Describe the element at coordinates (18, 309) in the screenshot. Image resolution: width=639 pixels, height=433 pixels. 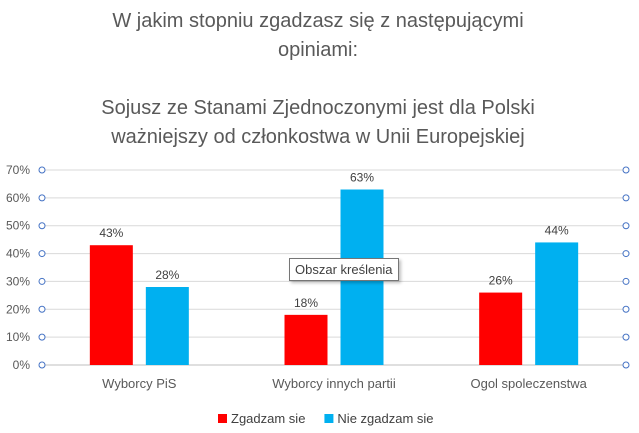
I see `y-tick-label: 20%` at that location.